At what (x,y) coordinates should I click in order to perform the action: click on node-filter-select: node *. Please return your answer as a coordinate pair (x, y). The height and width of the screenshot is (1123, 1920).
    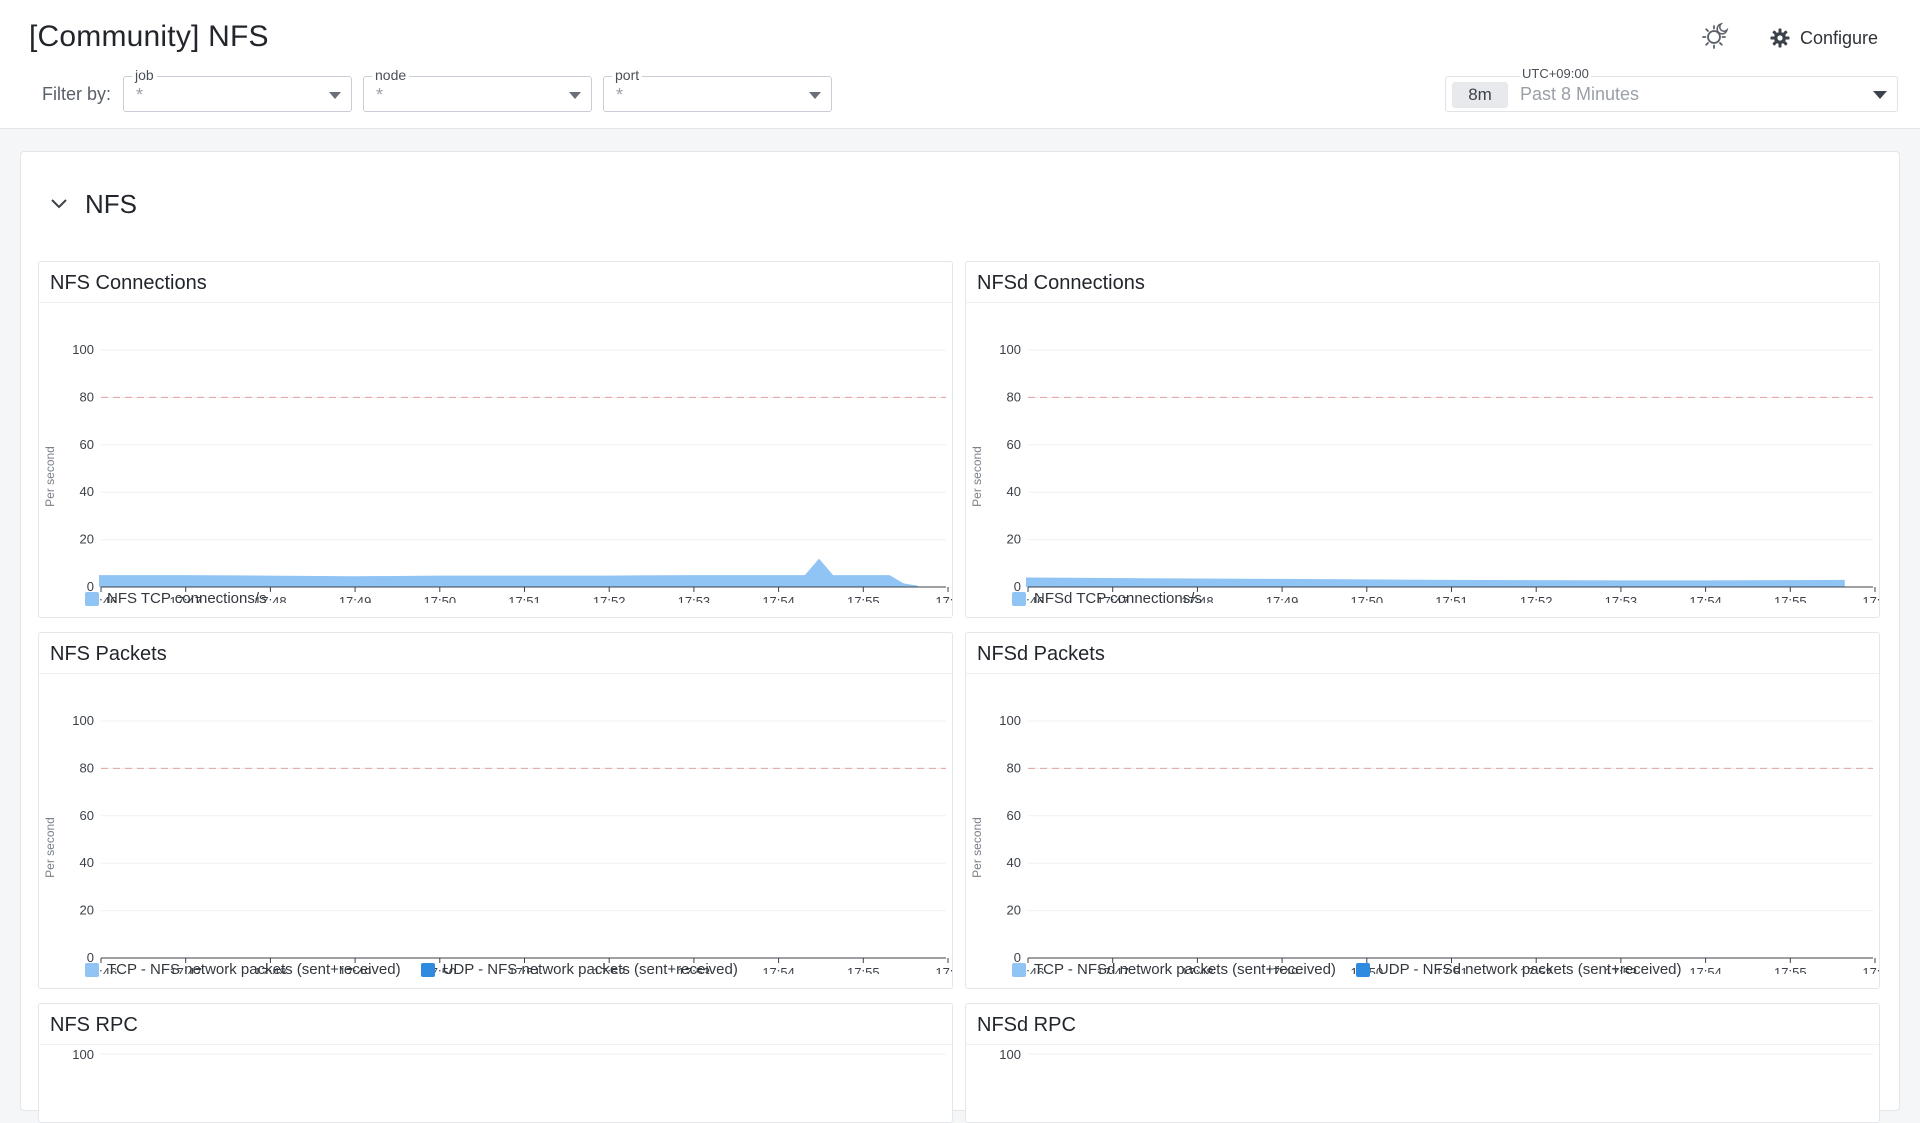
    Looking at the image, I should click on (477, 89).